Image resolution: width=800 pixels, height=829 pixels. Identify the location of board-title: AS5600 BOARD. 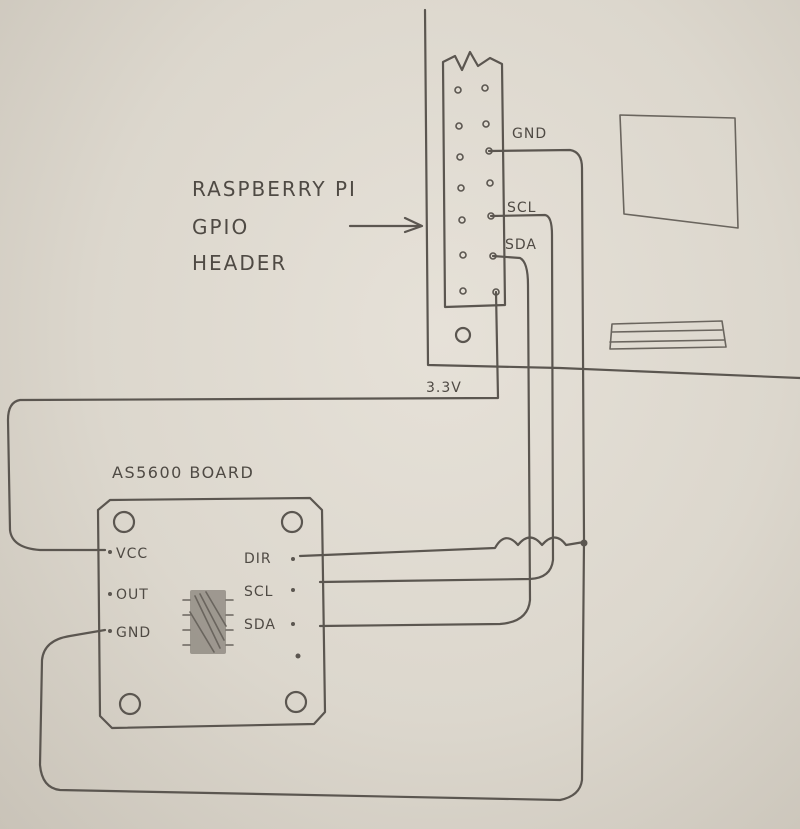
(183, 472).